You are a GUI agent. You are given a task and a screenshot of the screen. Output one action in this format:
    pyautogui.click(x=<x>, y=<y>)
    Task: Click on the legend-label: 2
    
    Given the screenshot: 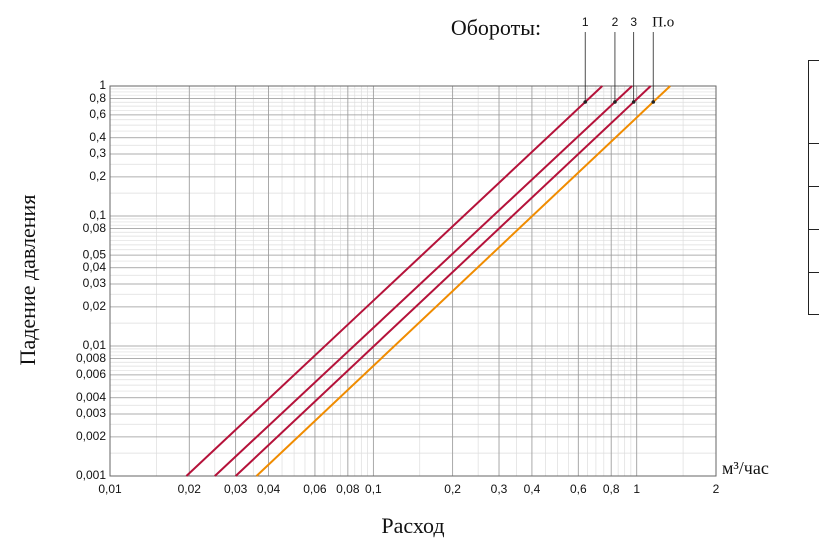 What is the action you would take?
    pyautogui.click(x=615, y=22)
    